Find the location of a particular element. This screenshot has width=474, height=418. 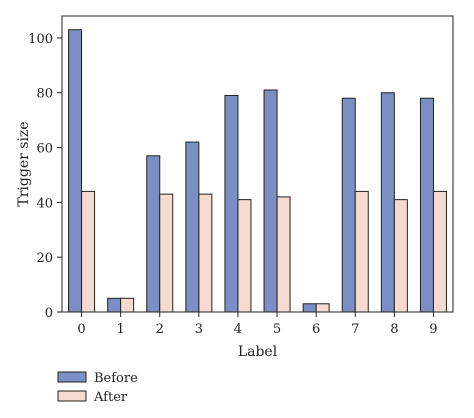

legend-label-before: Before is located at coordinates (116, 378).